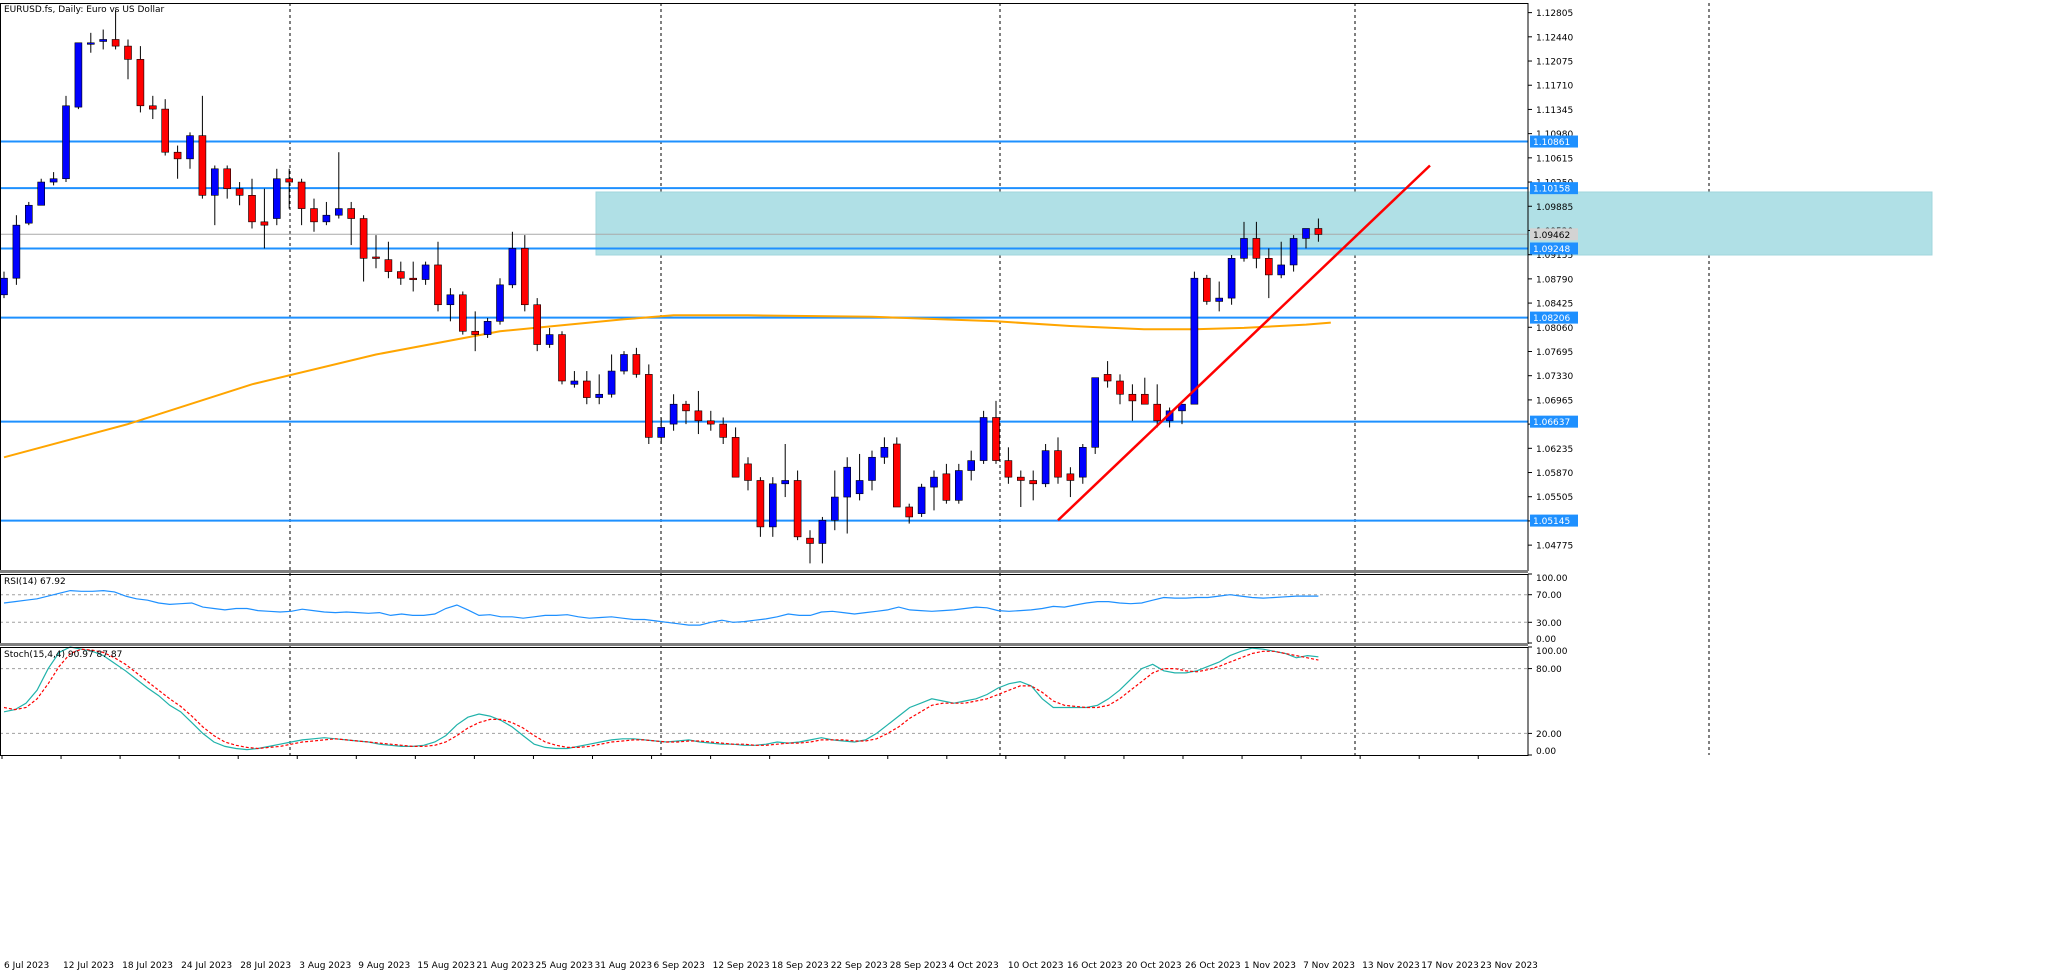 The height and width of the screenshot is (976, 2054). What do you see at coordinates (764, 698) in the screenshot?
I see `stochastic-panel: Stoch(15,4,4) 90.97 87.87` at bounding box center [764, 698].